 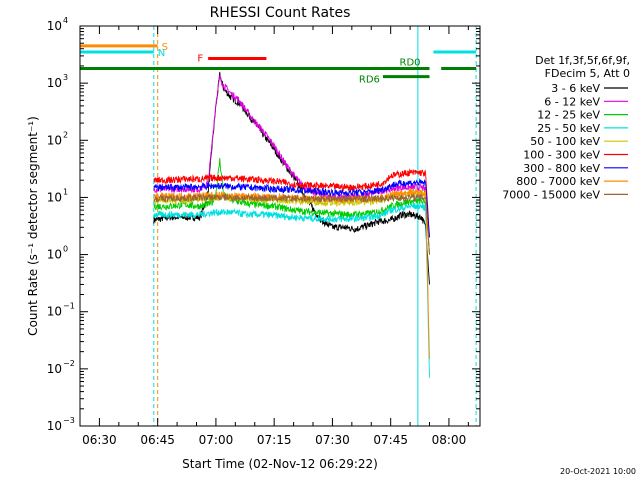 What do you see at coordinates (69, 306) in the screenshot?
I see `y-tick-exponent: −1` at bounding box center [69, 306].